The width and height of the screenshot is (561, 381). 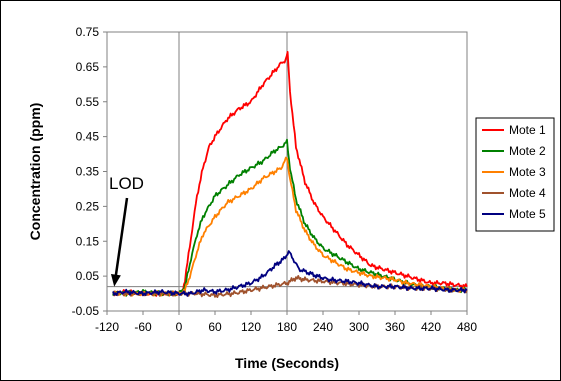 What do you see at coordinates (88, 206) in the screenshot?
I see `y-tick-label: 0.25` at bounding box center [88, 206].